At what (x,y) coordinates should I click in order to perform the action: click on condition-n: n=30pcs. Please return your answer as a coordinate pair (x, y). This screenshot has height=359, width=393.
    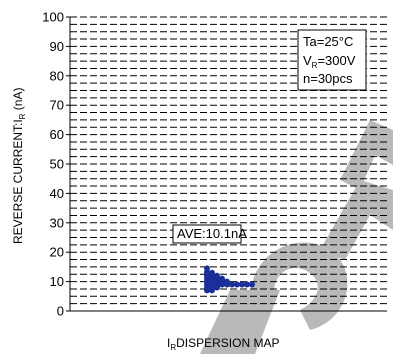
    Looking at the image, I should click on (328, 78).